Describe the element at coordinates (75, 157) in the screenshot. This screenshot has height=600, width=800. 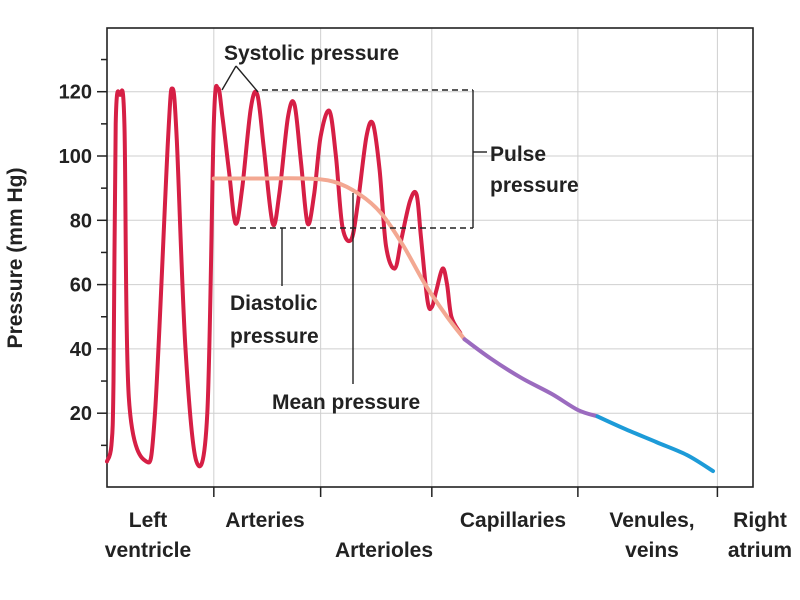
I see `y-tick-label: 100` at that location.